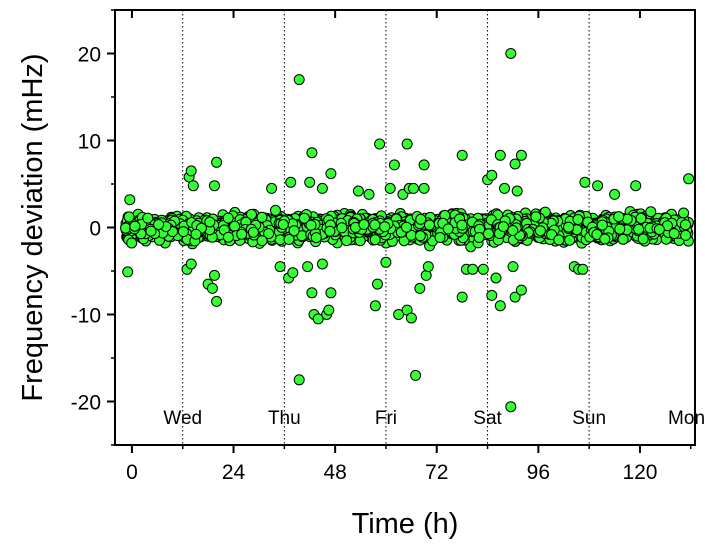 This screenshot has width=705, height=545. I want to click on y-tick-label: 0, so click(95, 229).